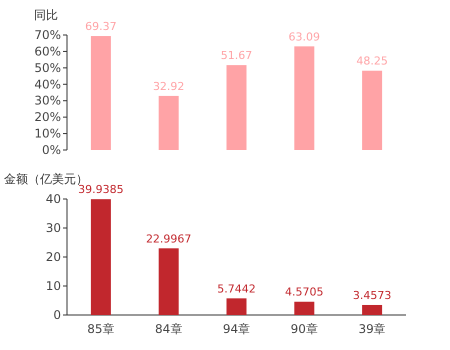 This screenshot has height=350, width=450. What do you see at coordinates (168, 86) in the screenshot?
I see `data-label: 32.92` at bounding box center [168, 86].